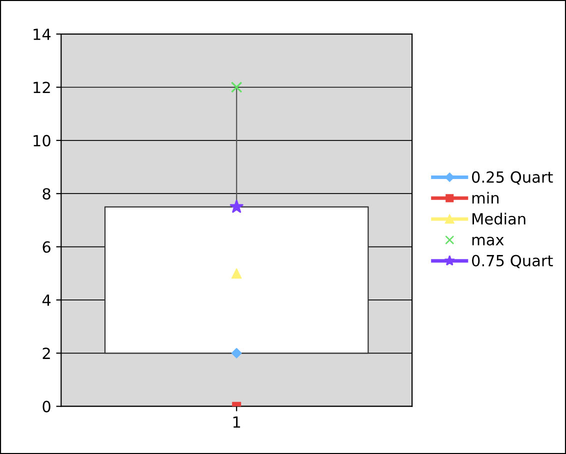 The image size is (566, 454). I want to click on y-tick-label: 0, so click(46, 406).